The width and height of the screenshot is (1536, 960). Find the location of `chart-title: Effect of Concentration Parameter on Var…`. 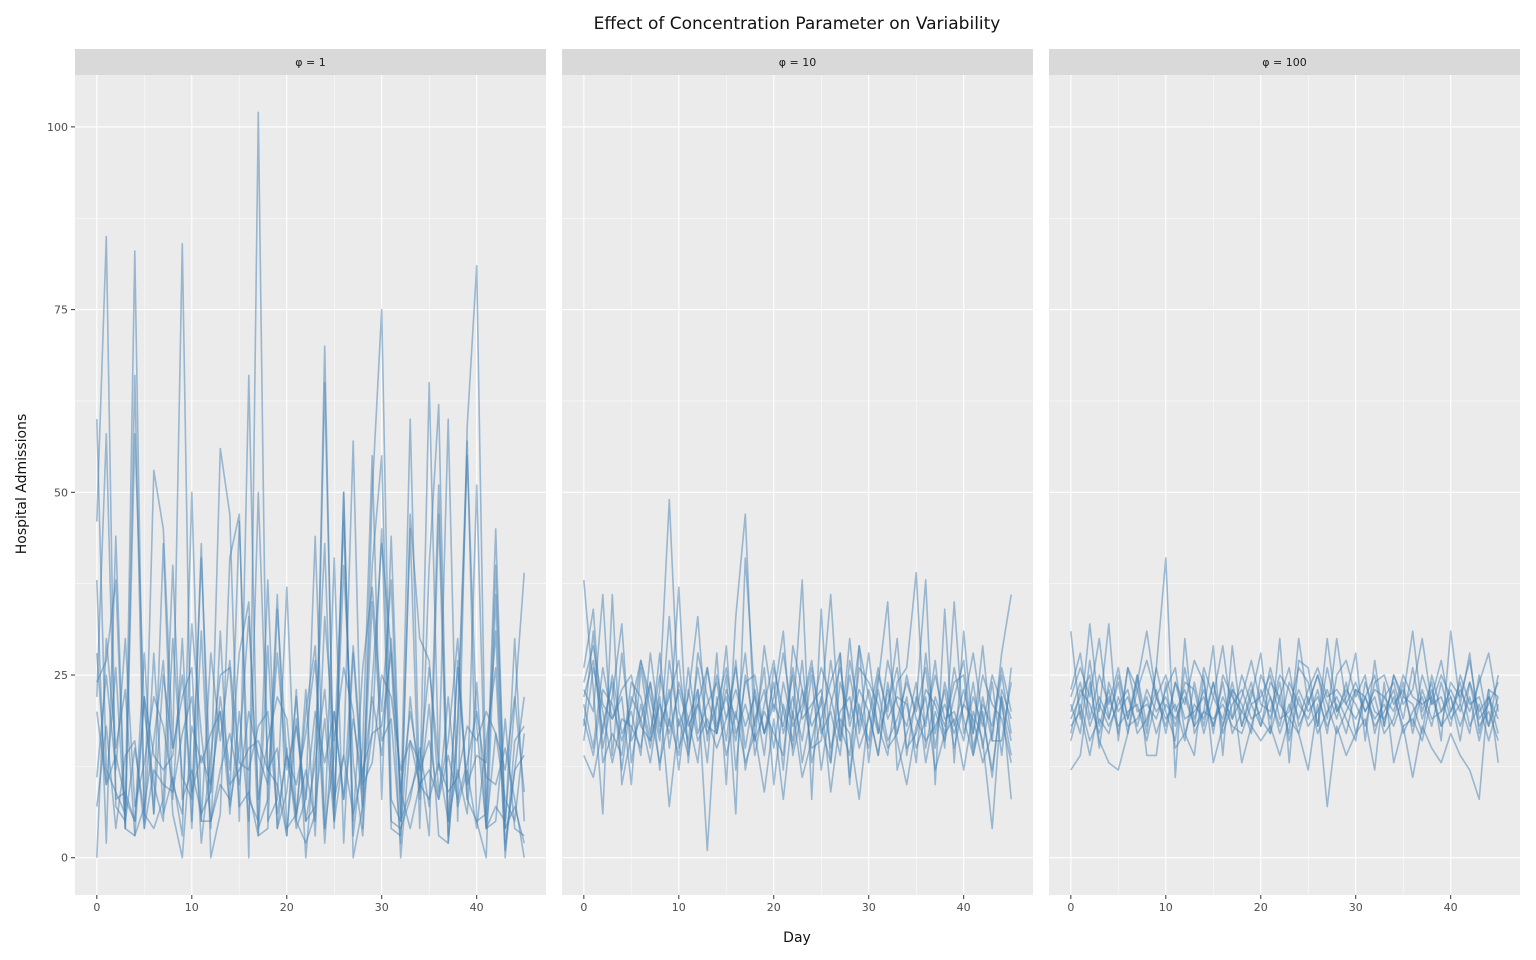

chart-title: Effect of Concentration Parameter on Var… is located at coordinates (797, 24).